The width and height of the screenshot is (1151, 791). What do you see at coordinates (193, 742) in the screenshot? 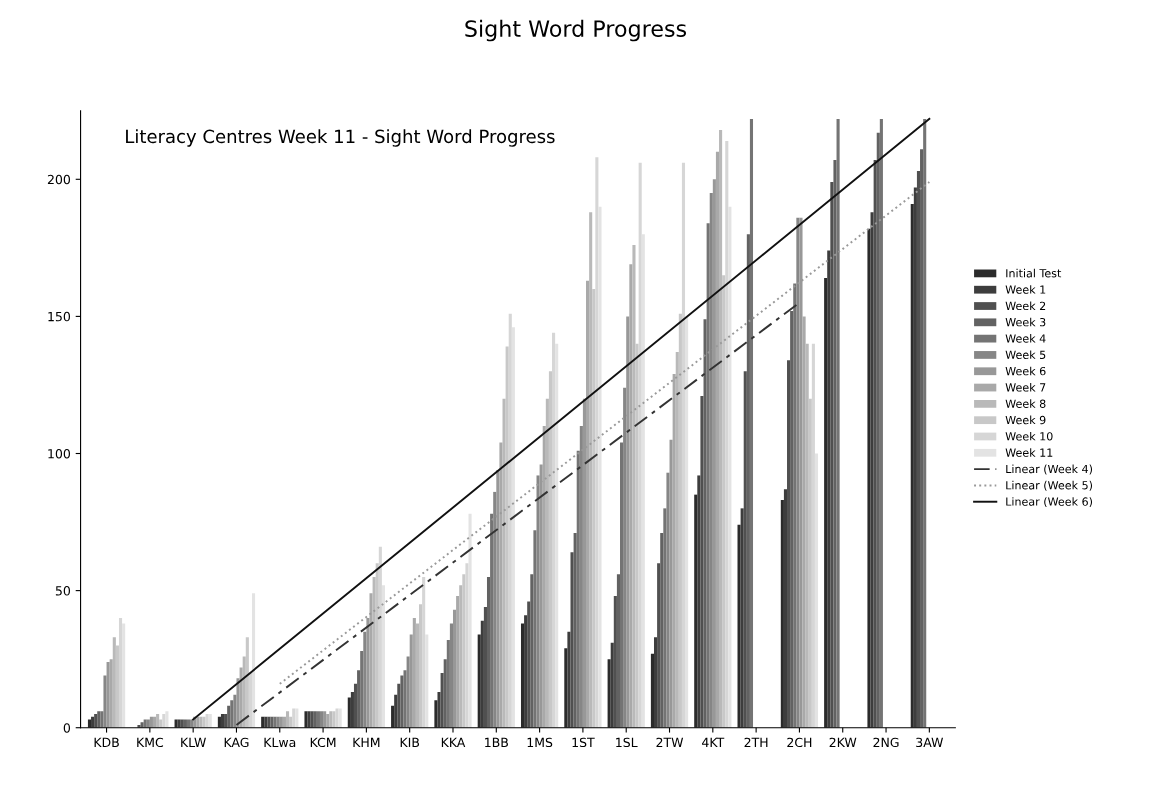
I see `x-tick-label: KLW` at bounding box center [193, 742].